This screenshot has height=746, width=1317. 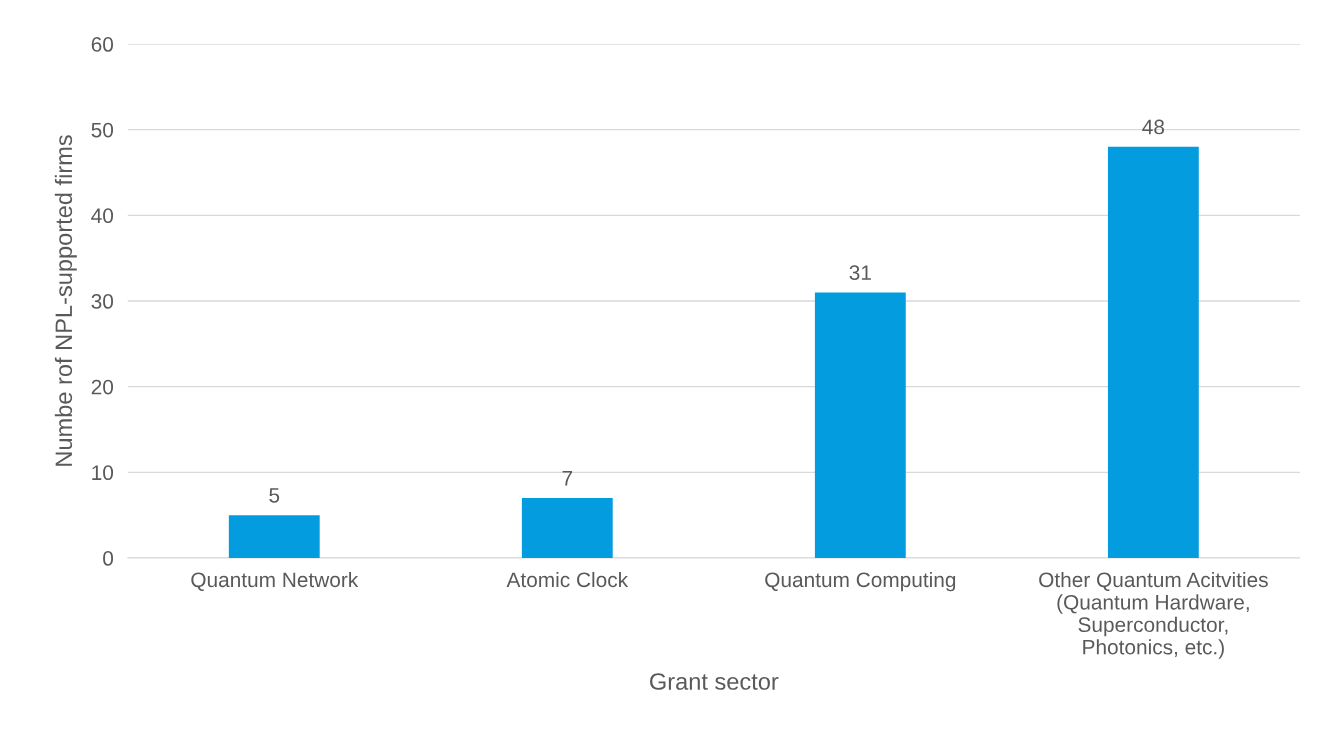 What do you see at coordinates (102, 216) in the screenshot?
I see `y-tick-label: 40` at bounding box center [102, 216].